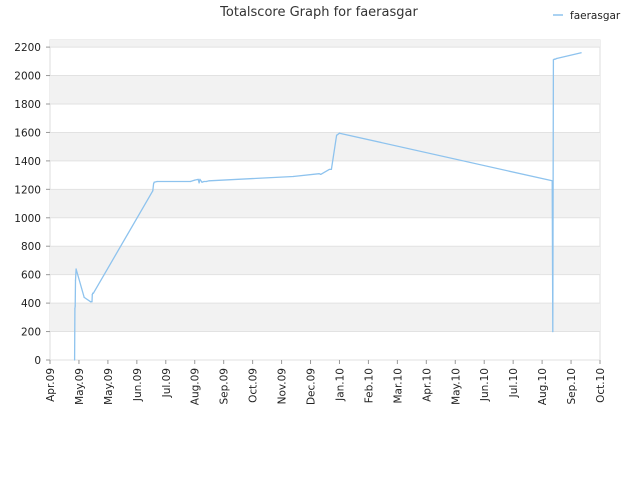  I want to click on y-tick-label: 1600, so click(27, 133).